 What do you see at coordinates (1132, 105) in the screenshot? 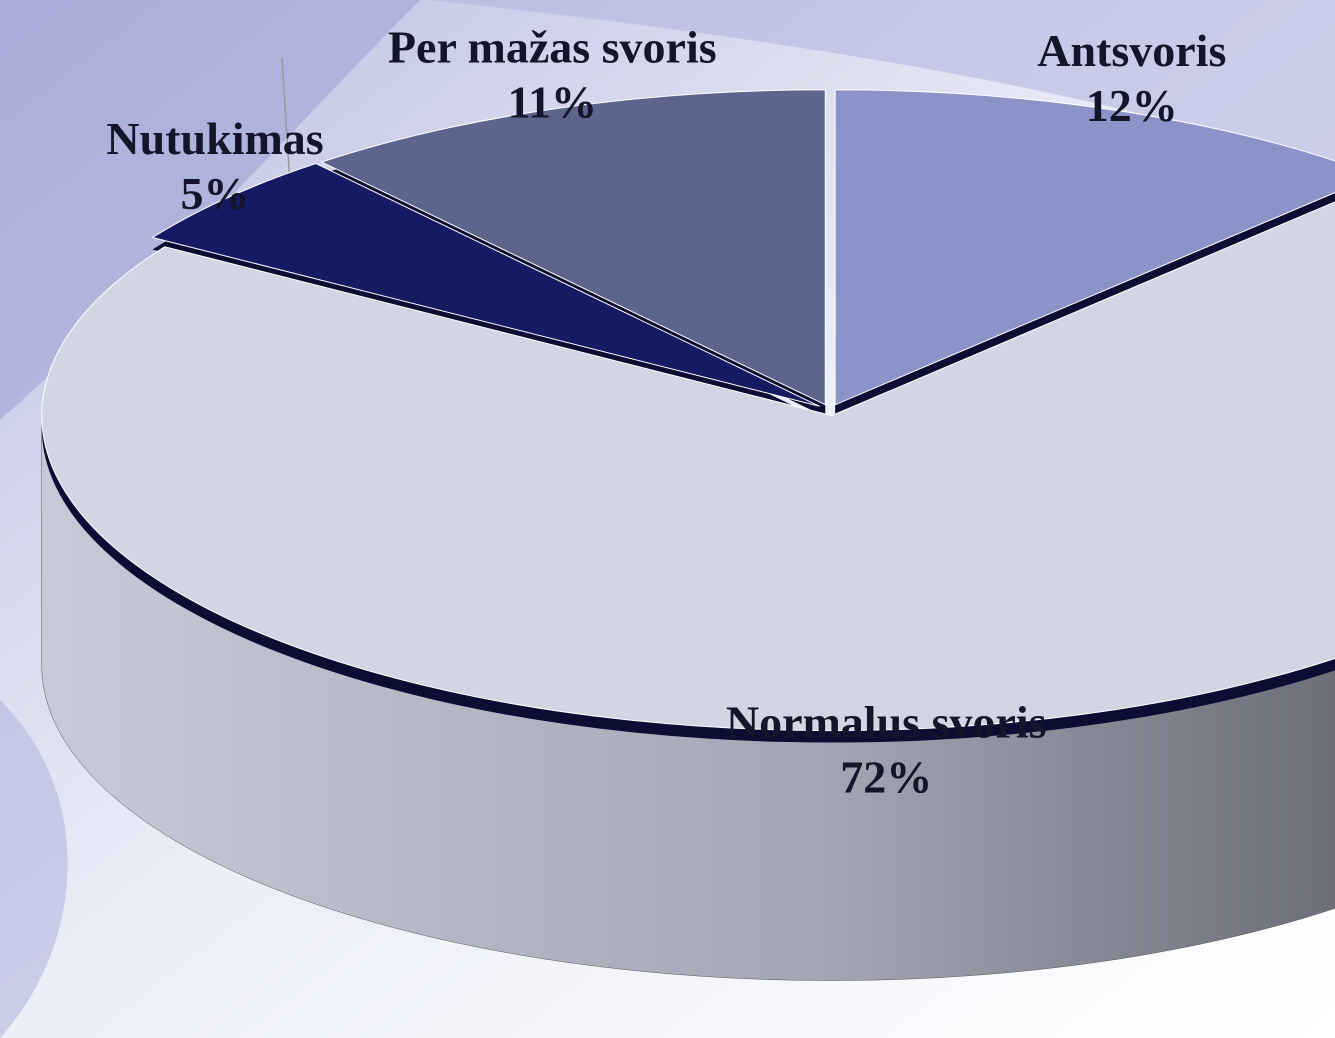
I see `slice-value-label: 12%` at bounding box center [1132, 105].